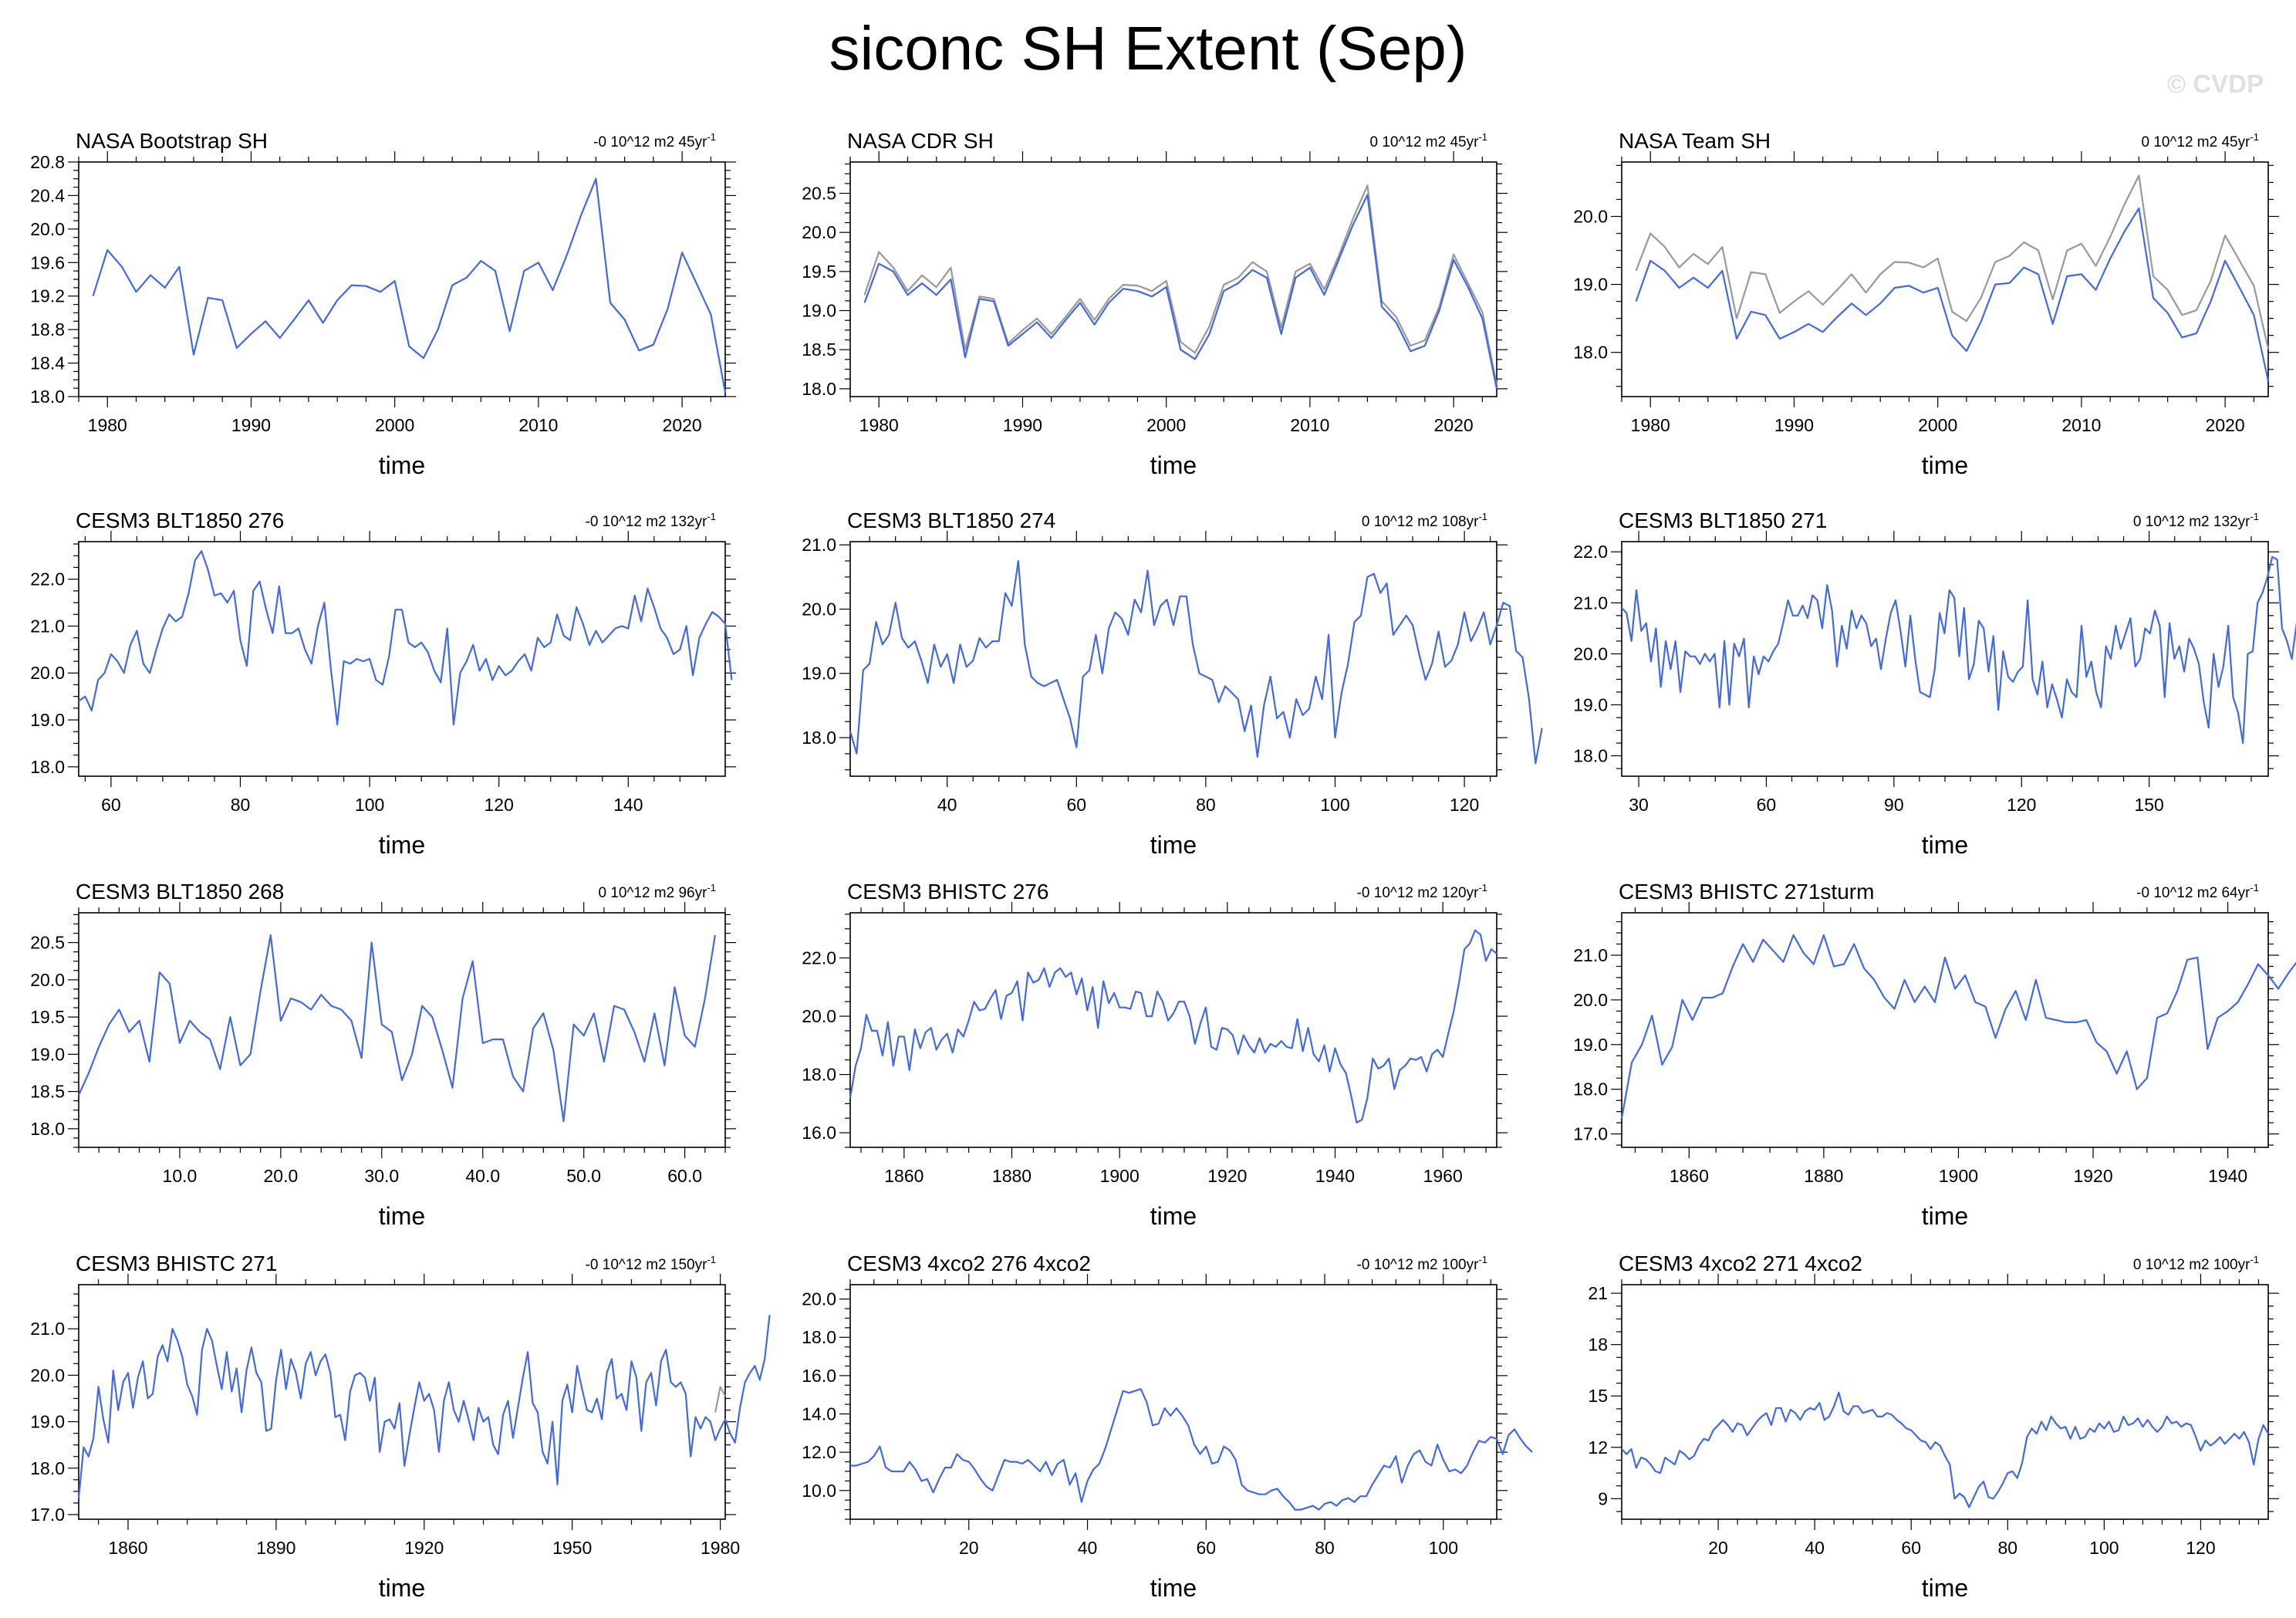  What do you see at coordinates (819, 1452) in the screenshot?
I see `y-tick-label: 12.0` at bounding box center [819, 1452].